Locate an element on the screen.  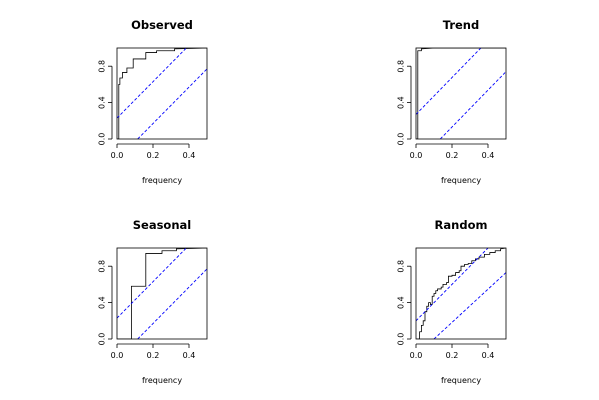
panel-random: Random 0.0 0.2 0.4 frequency 0.0 0.4 0.8 is located at coordinates (452, 301).